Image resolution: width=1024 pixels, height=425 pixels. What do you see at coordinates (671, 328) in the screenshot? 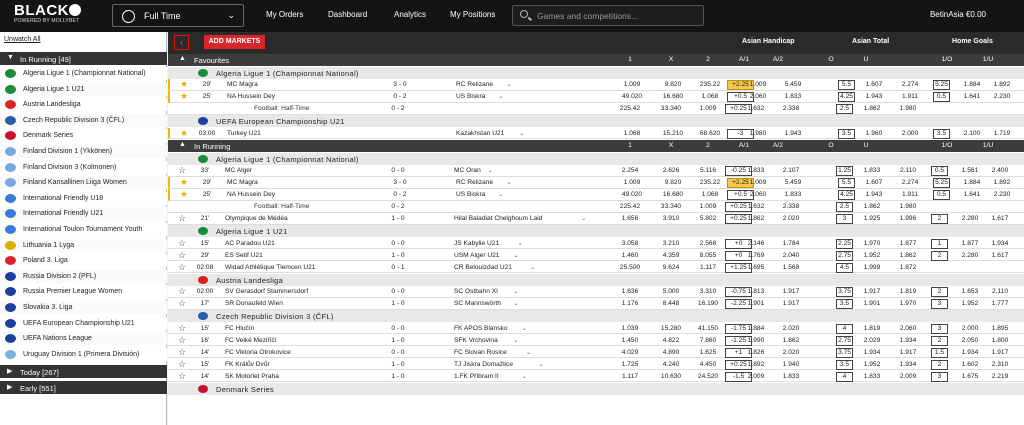
I see `odds-x: 15.280` at bounding box center [671, 328].